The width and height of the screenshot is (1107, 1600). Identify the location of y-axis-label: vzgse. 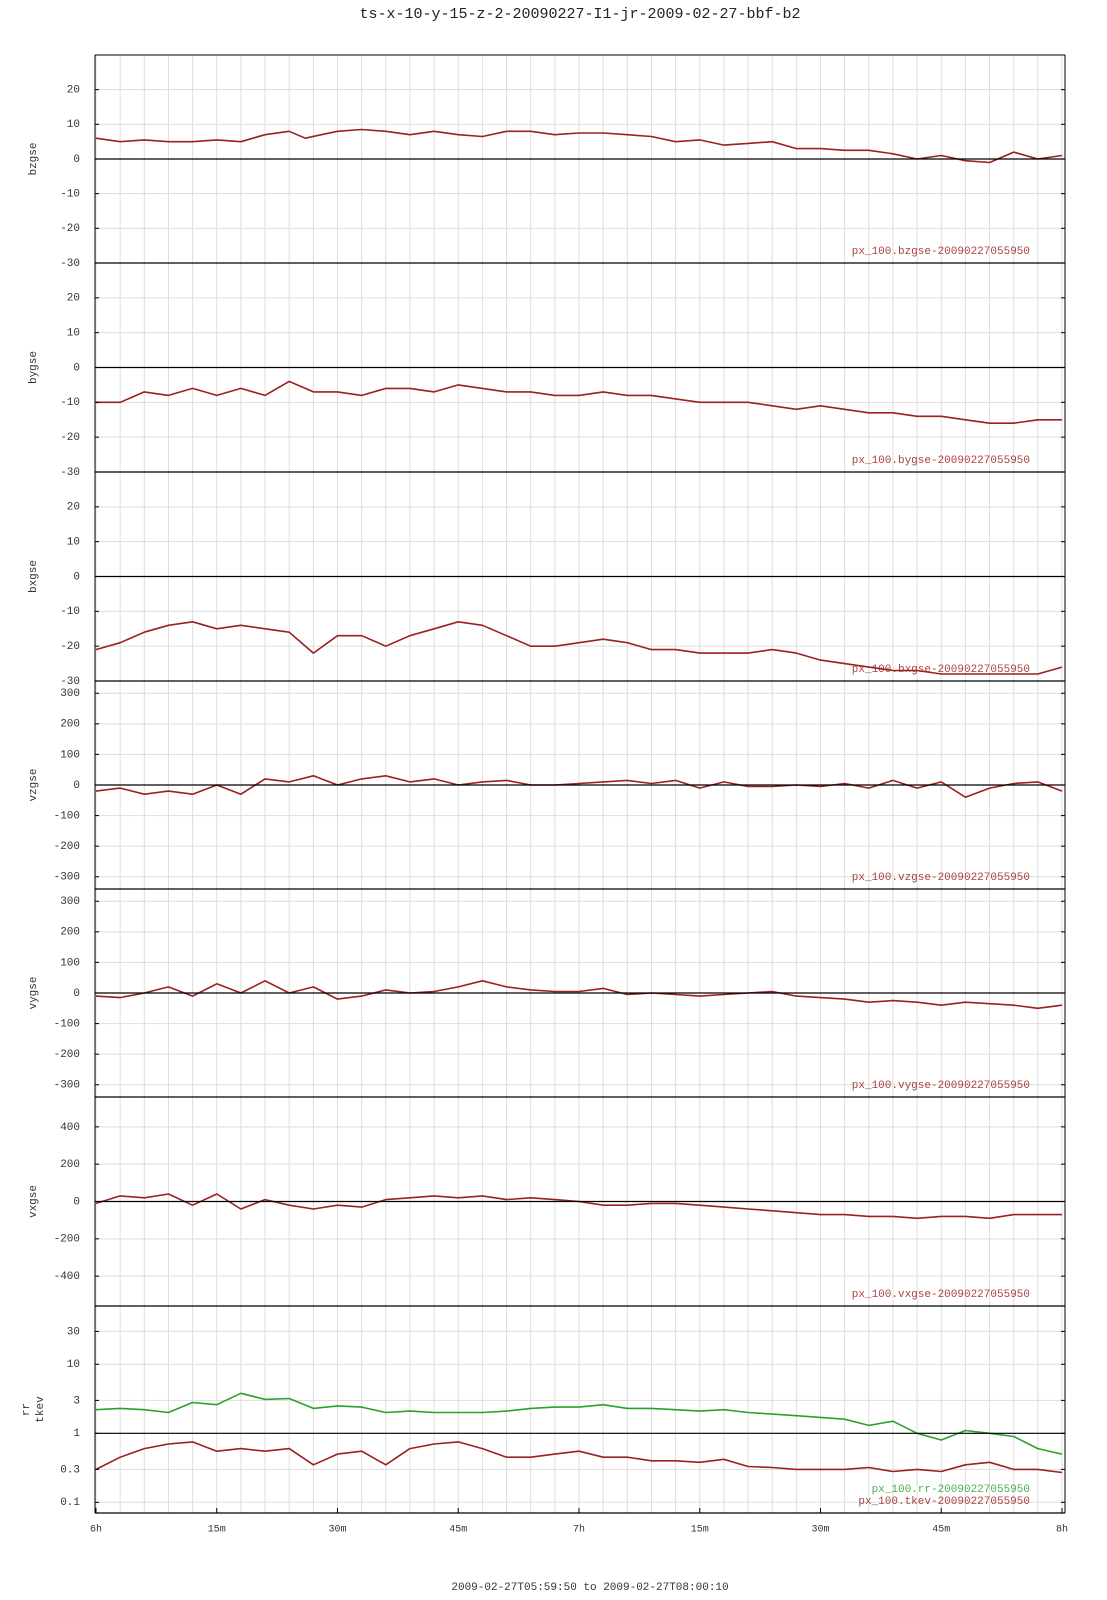
(34, 784).